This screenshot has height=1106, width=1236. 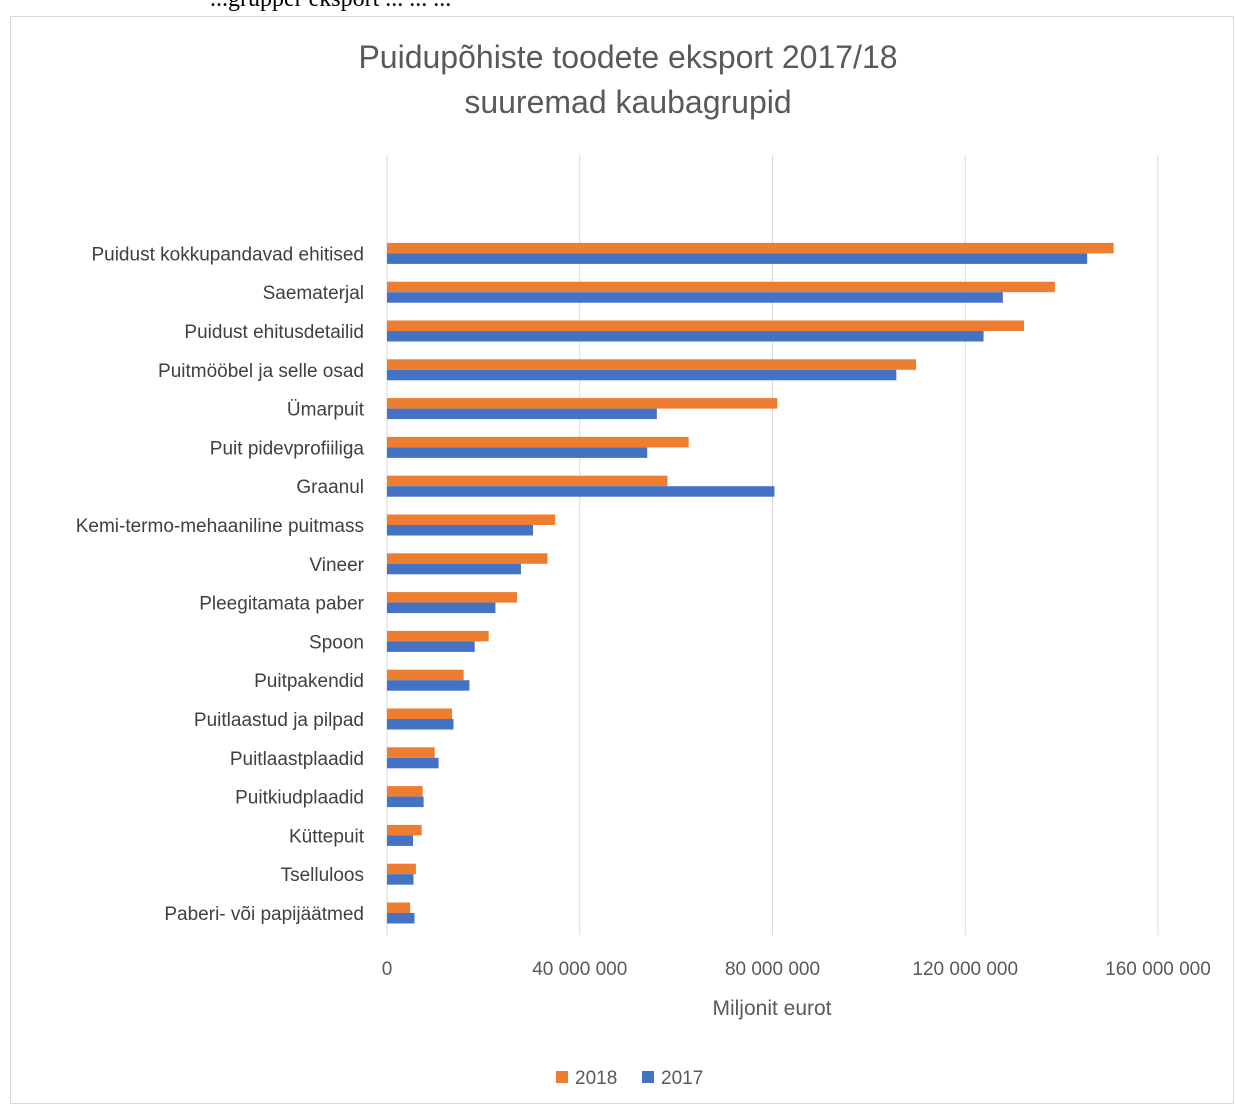 What do you see at coordinates (682, 1078) in the screenshot?
I see `legend-label-2017: 2017` at bounding box center [682, 1078].